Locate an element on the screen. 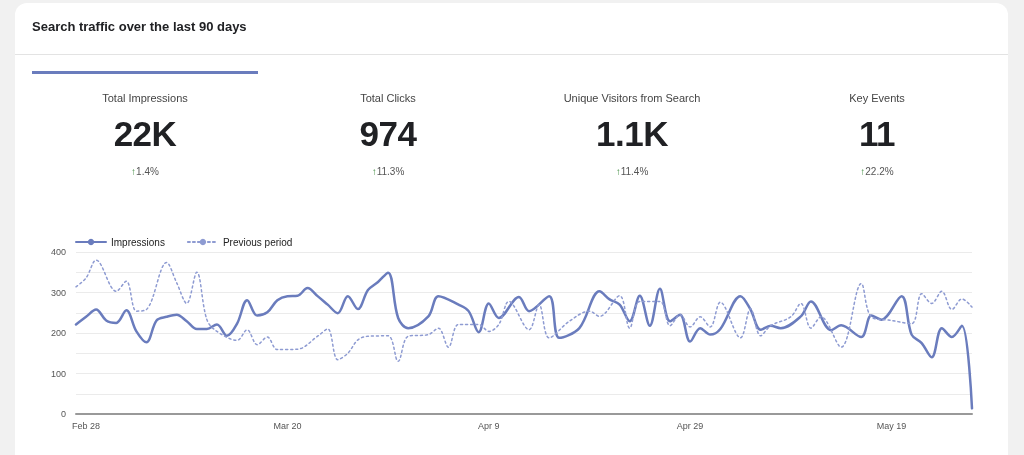  text: 22K is located at coordinates (145, 134).